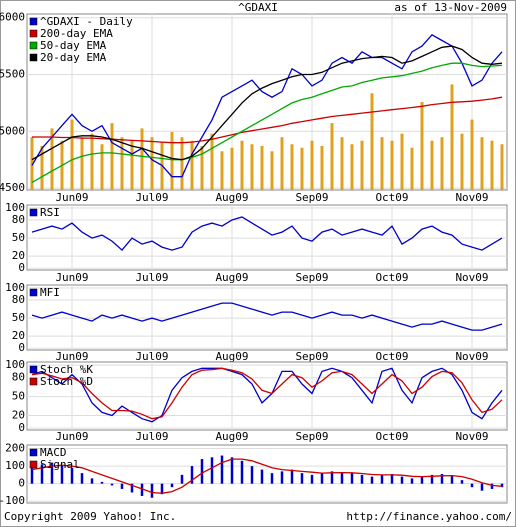 The image size is (516, 527). Describe the element at coordinates (73, 57) in the screenshot. I see `legend-label: 20-day EMA` at that location.